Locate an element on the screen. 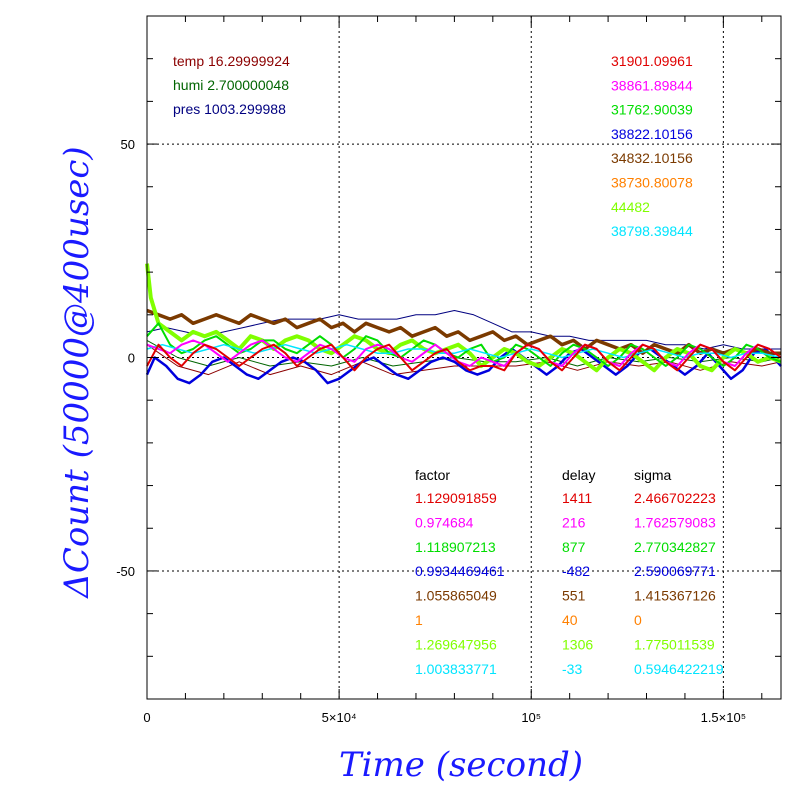 The height and width of the screenshot is (797, 797). table-header: delay is located at coordinates (578, 475).